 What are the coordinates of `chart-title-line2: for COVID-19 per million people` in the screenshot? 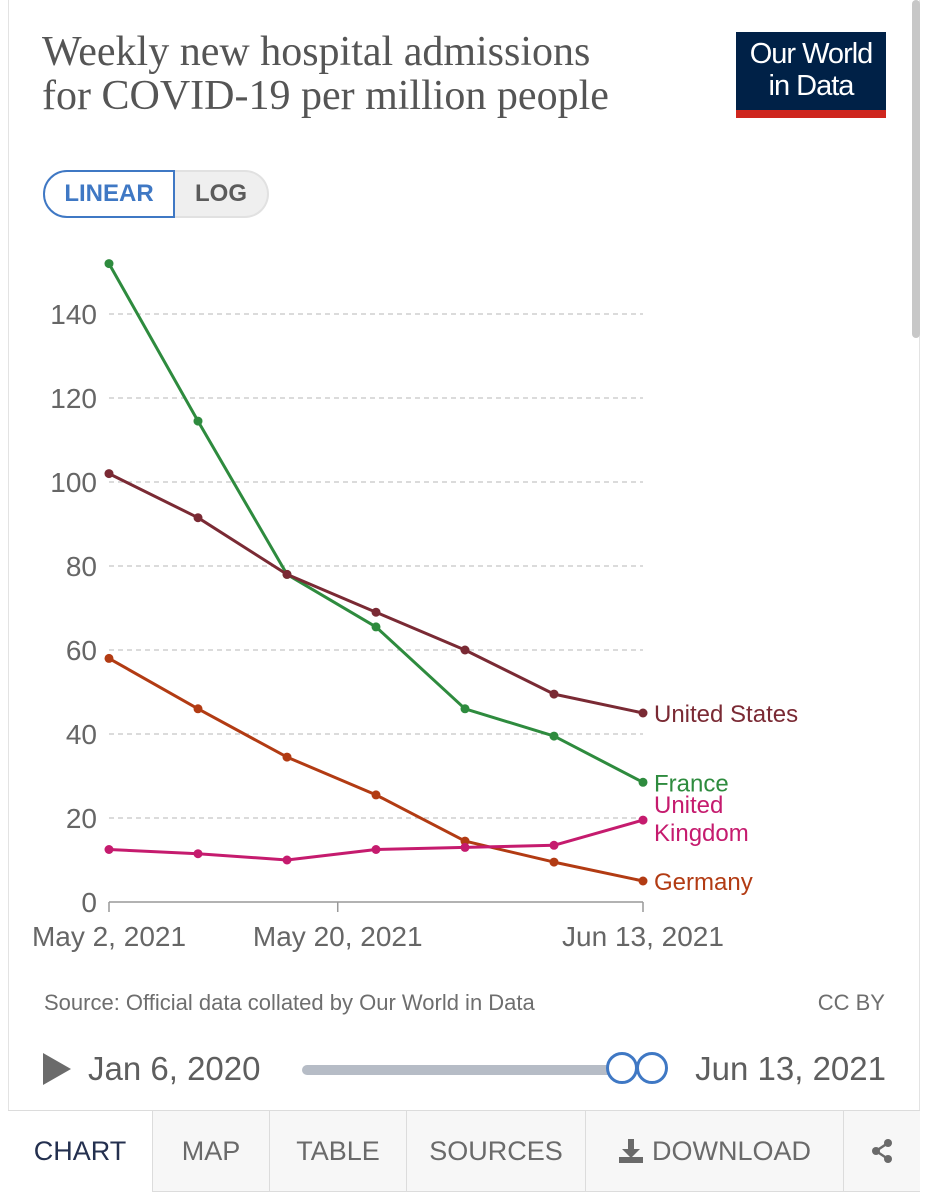 It's located at (325, 96).